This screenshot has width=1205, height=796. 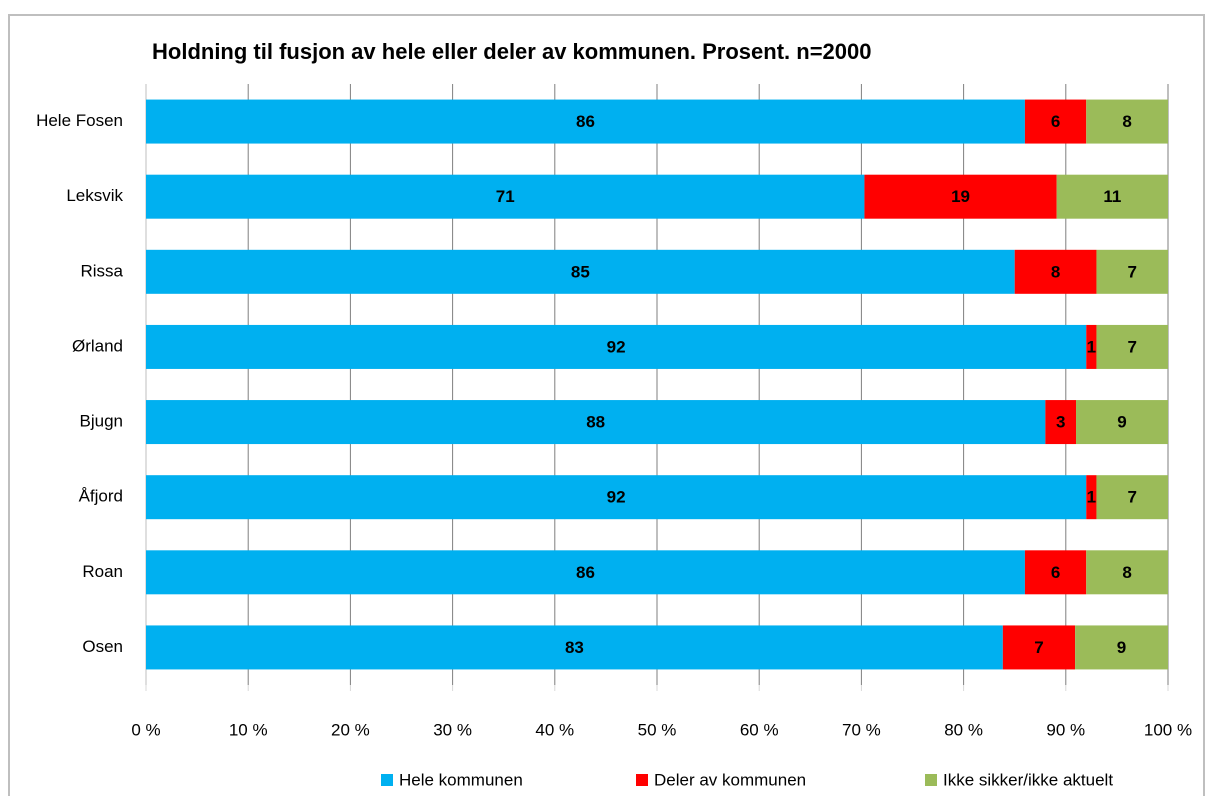 I want to click on x-tick-label: 0 %, so click(x=145, y=729).